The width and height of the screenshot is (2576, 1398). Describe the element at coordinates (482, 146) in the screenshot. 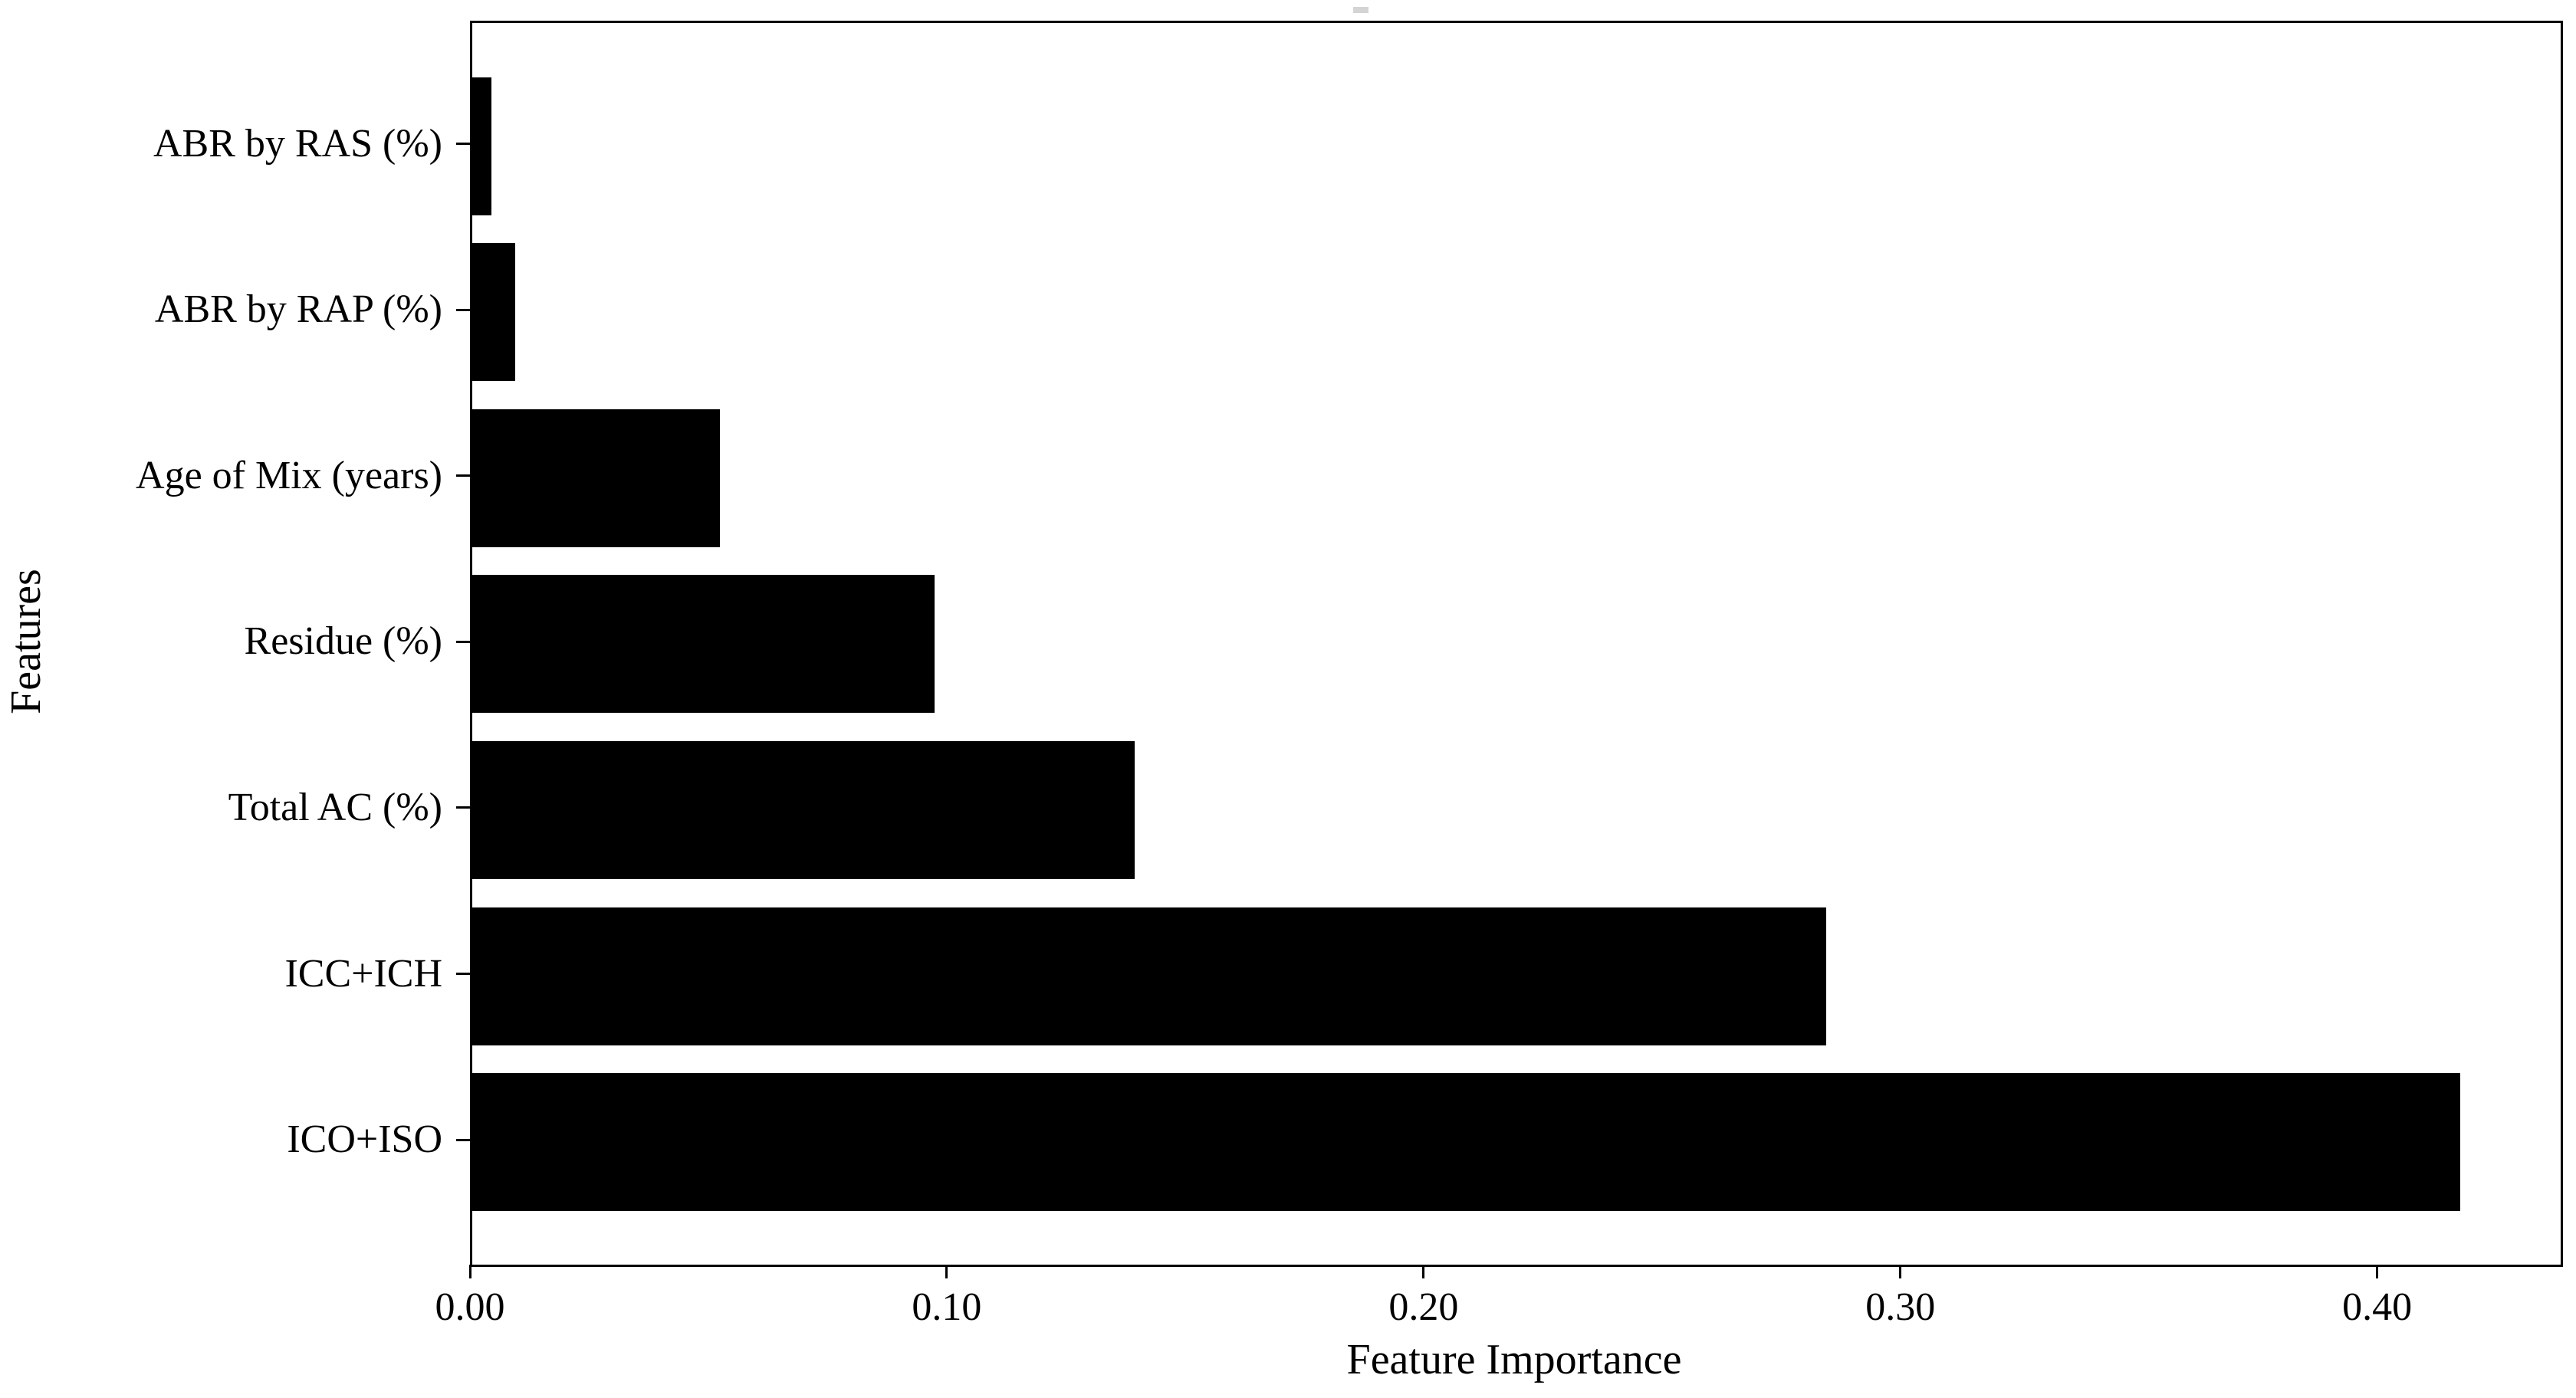

I see `bar-abr-by-ras` at that location.